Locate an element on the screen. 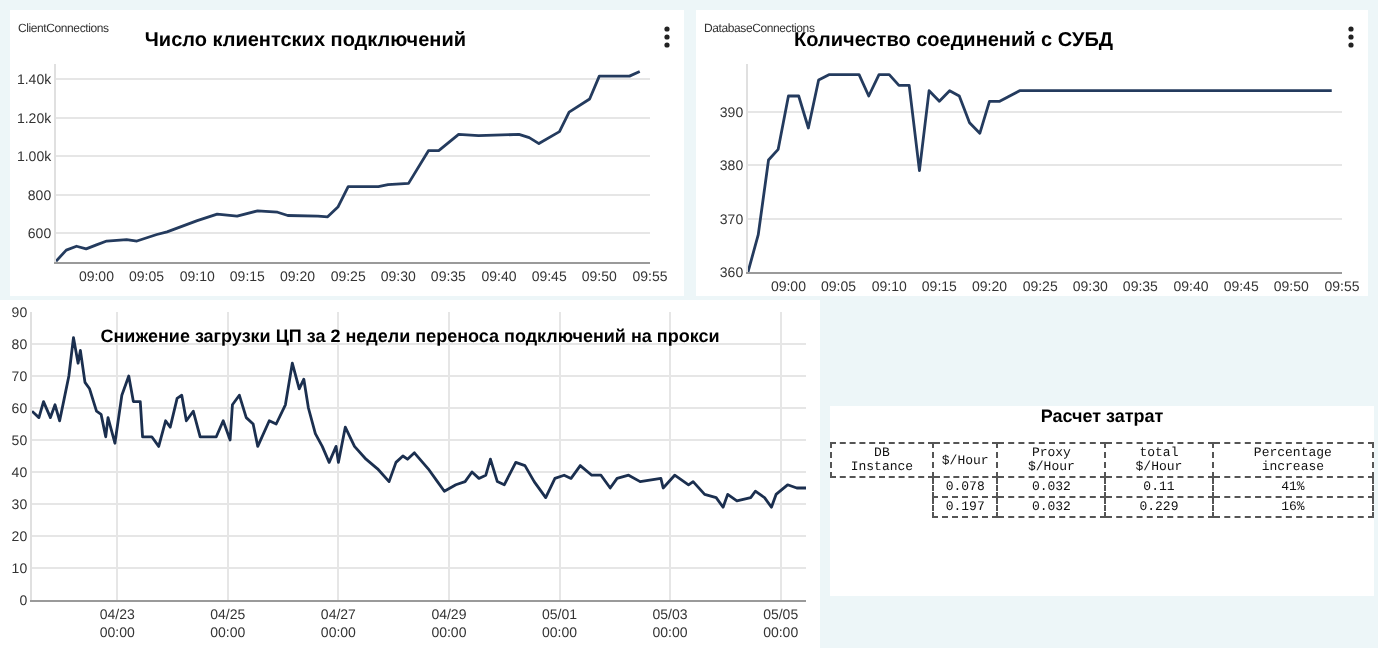  chart-title: Количество соединений с СУБД is located at coordinates (954, 40).